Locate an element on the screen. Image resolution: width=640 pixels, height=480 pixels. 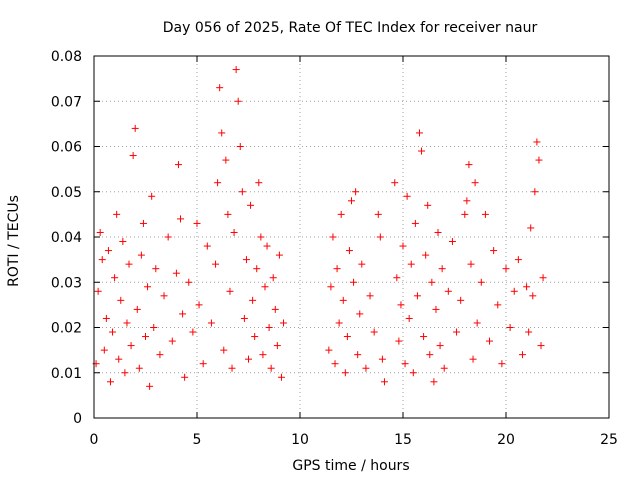
y-tick-label: 0.05 is located at coordinates (66, 193).